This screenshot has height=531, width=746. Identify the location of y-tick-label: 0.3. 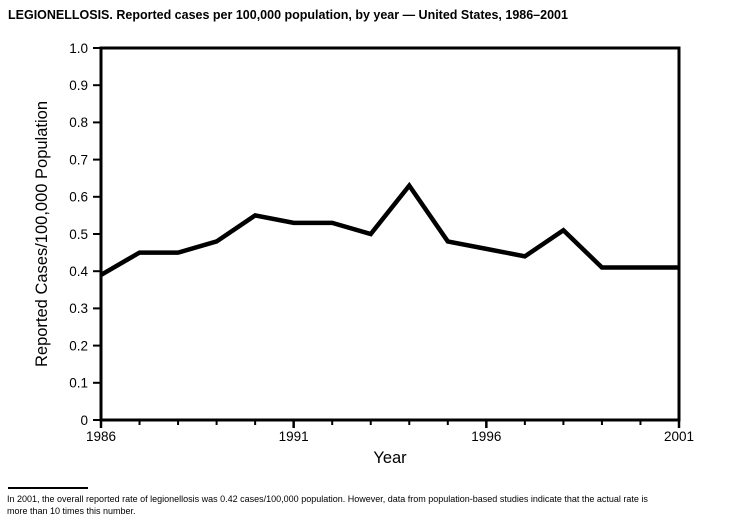
(78, 308).